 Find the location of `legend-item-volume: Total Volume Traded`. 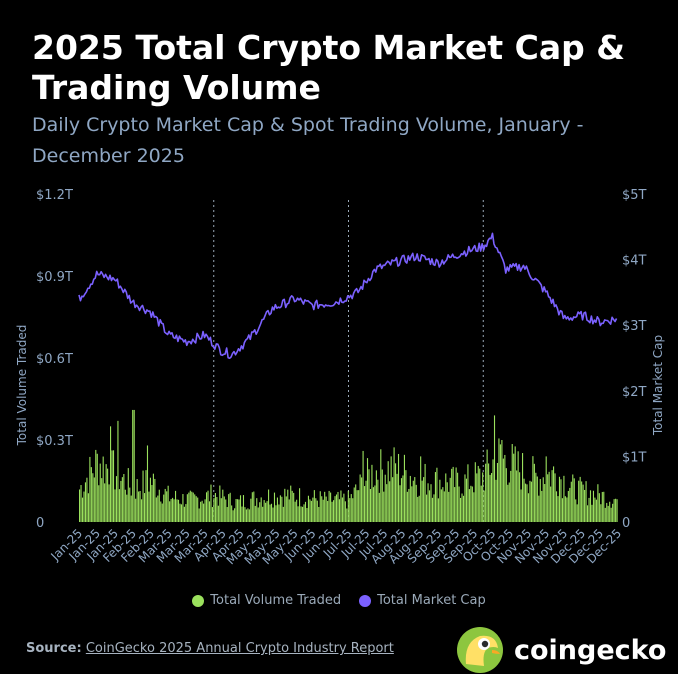

legend-item-volume: Total Volume Traded is located at coordinates (266, 600).